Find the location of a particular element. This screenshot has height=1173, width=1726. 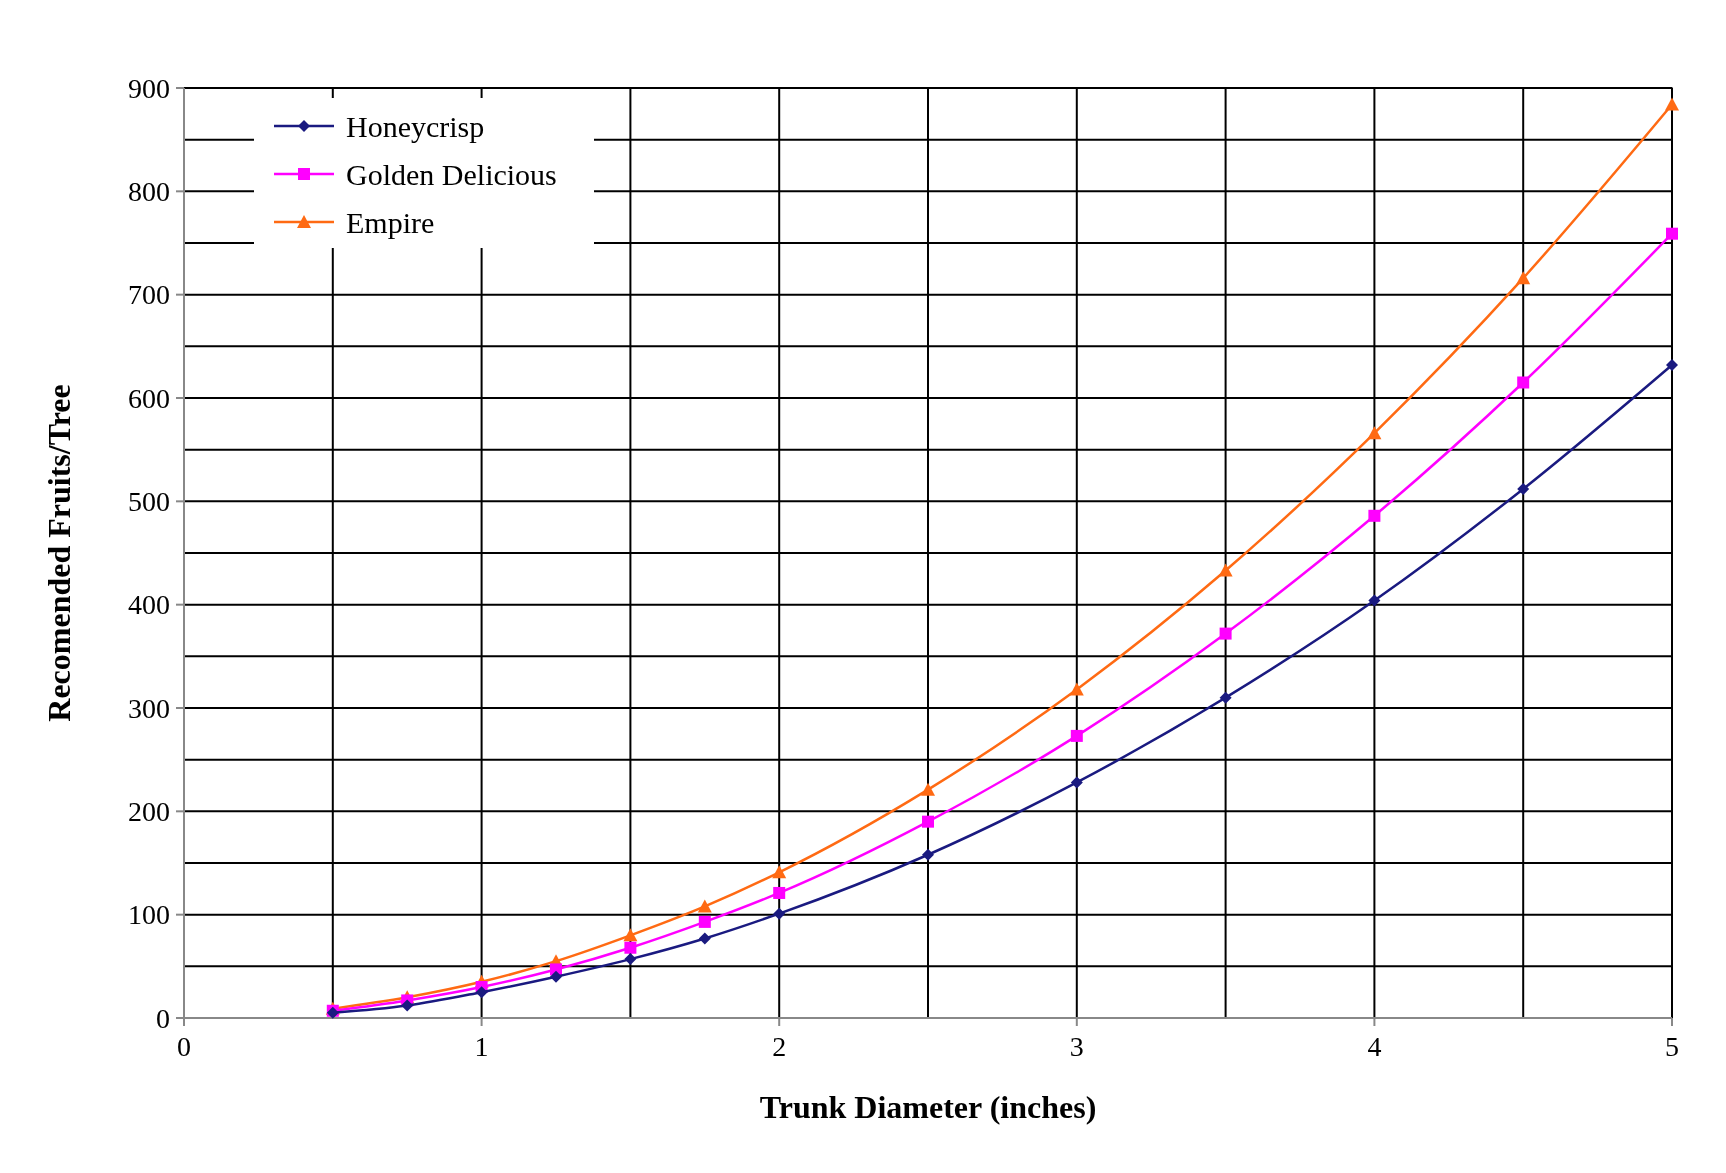

y-tick-label: 600 is located at coordinates (149, 398).